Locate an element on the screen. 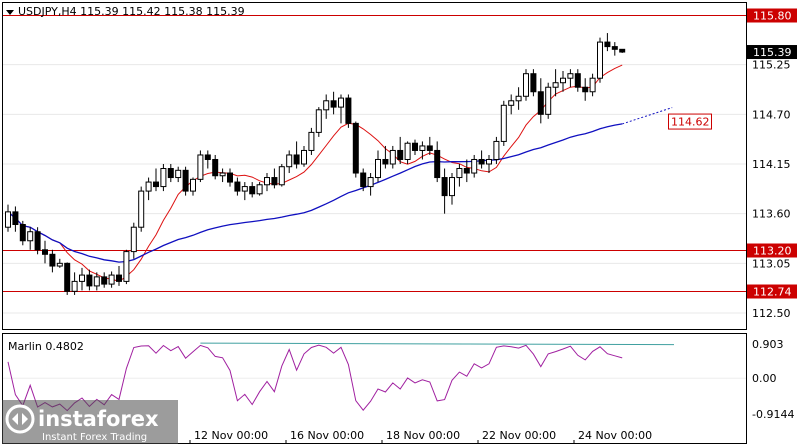  level-tag-label: 112.74 is located at coordinates (772, 292).